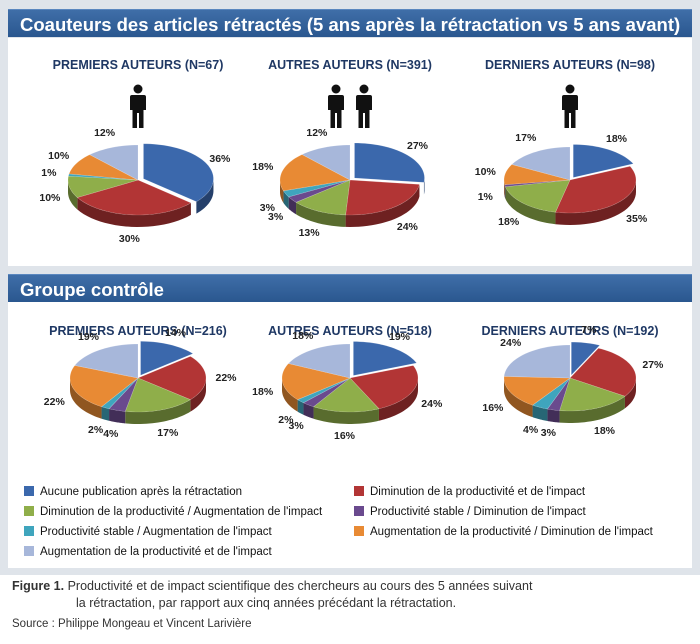  What do you see at coordinates (133, 492) in the screenshot?
I see `legend-item: Aucune publication après la rétractation` at bounding box center [133, 492].